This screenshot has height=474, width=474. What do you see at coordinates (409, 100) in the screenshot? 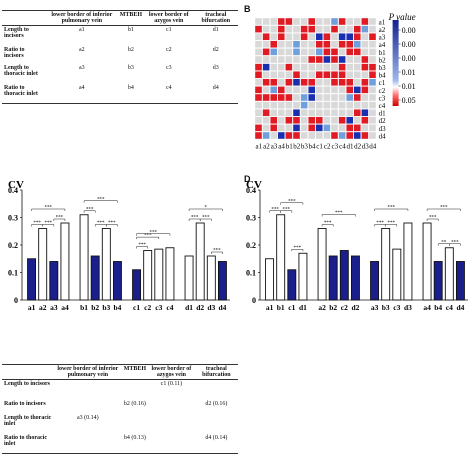
I see `legend-tick-label: 0.05` at bounding box center [409, 100].